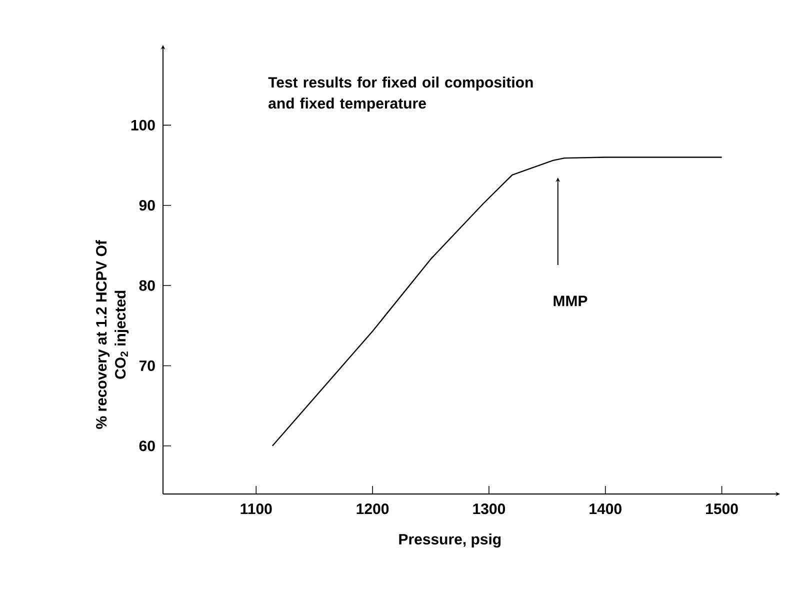 The image size is (794, 610). What do you see at coordinates (147, 205) in the screenshot?
I see `y-tick-label: 90` at bounding box center [147, 205].